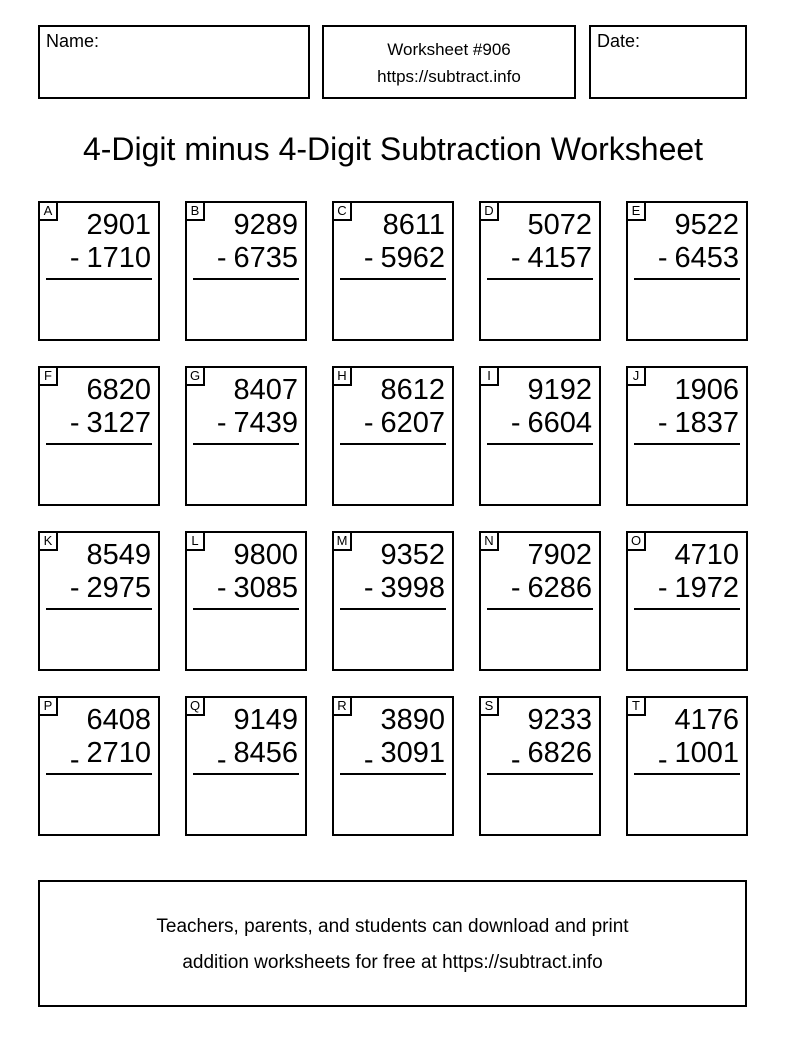  Describe the element at coordinates (95, 258) in the screenshot. I see `subtrahend-row: -1710` at that location.